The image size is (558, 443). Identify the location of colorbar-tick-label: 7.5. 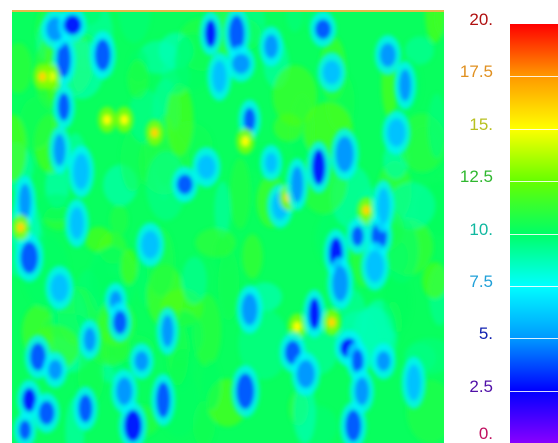
(481, 281).